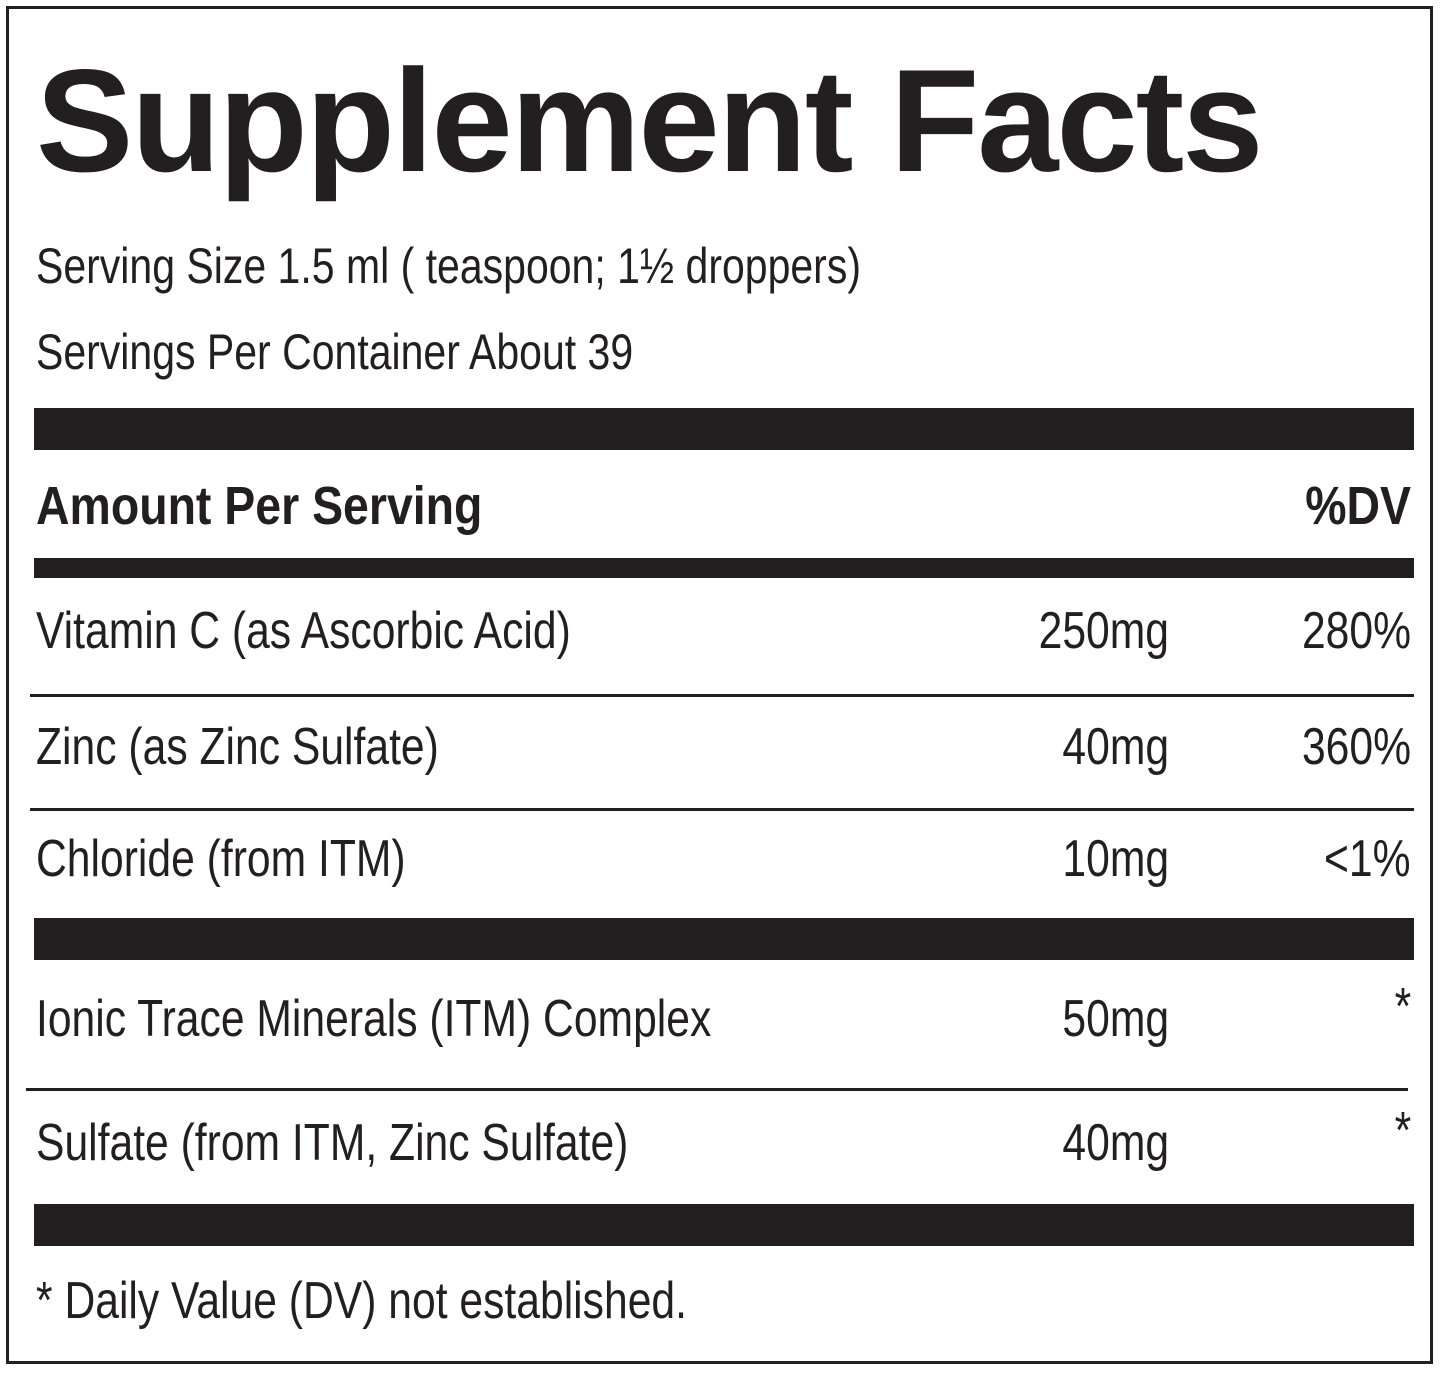 This screenshot has height=1376, width=1445. What do you see at coordinates (374, 1019) in the screenshot?
I see `ingredient-name: Ionic Trace Minerals (ITM) Complex` at bounding box center [374, 1019].